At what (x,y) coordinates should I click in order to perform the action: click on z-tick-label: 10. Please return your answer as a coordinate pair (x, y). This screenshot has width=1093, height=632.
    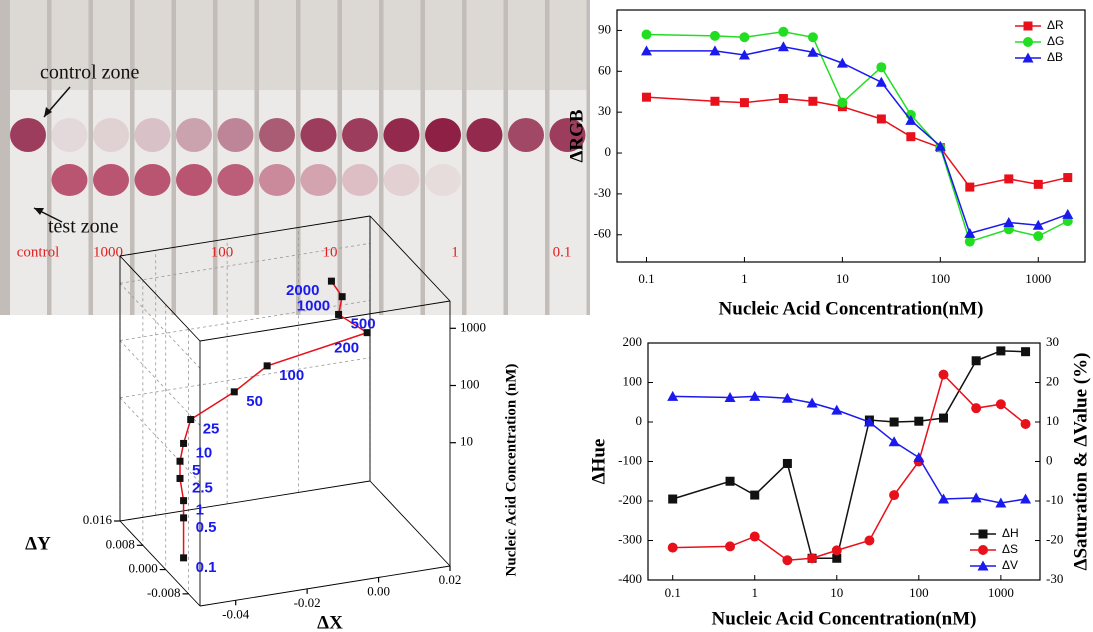
    Looking at the image, I should click on (466, 441).